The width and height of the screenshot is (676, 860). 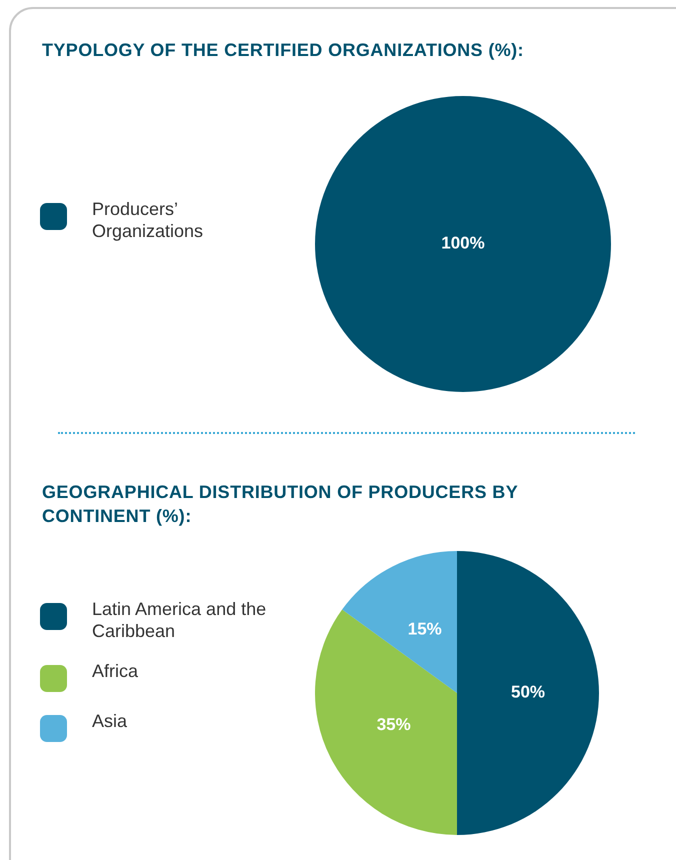 I want to click on chart-title: GEOGRAPHICAL DISTRIBUTION OF PRODUCERS BY CONTINENT (%):, so click(x=280, y=504).